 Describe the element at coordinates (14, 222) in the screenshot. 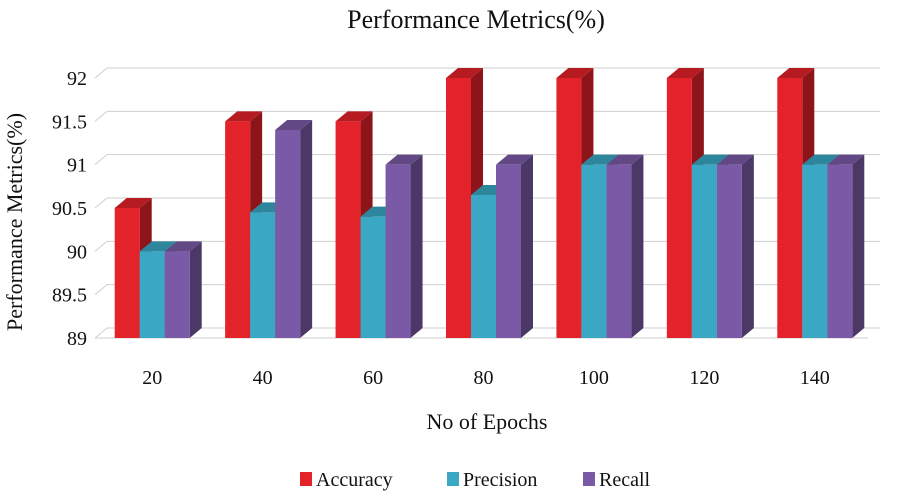

I see `y-axis-label: Performance Metrics(%)` at that location.